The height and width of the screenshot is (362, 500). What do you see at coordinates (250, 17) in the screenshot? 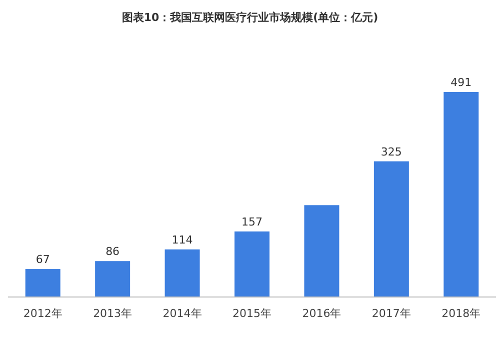
I see `title: 图表10：我国互联网医疗行业市场规模(单位：亿元)` at bounding box center [250, 17].